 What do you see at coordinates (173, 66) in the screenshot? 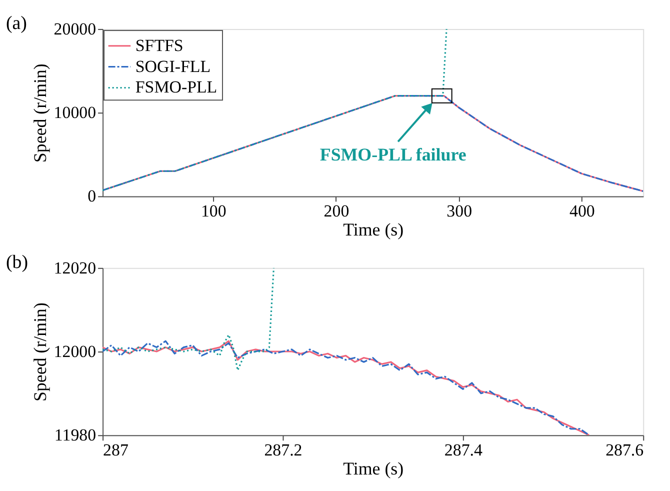
I see `legend-label: SOGI-FLL` at bounding box center [173, 66].